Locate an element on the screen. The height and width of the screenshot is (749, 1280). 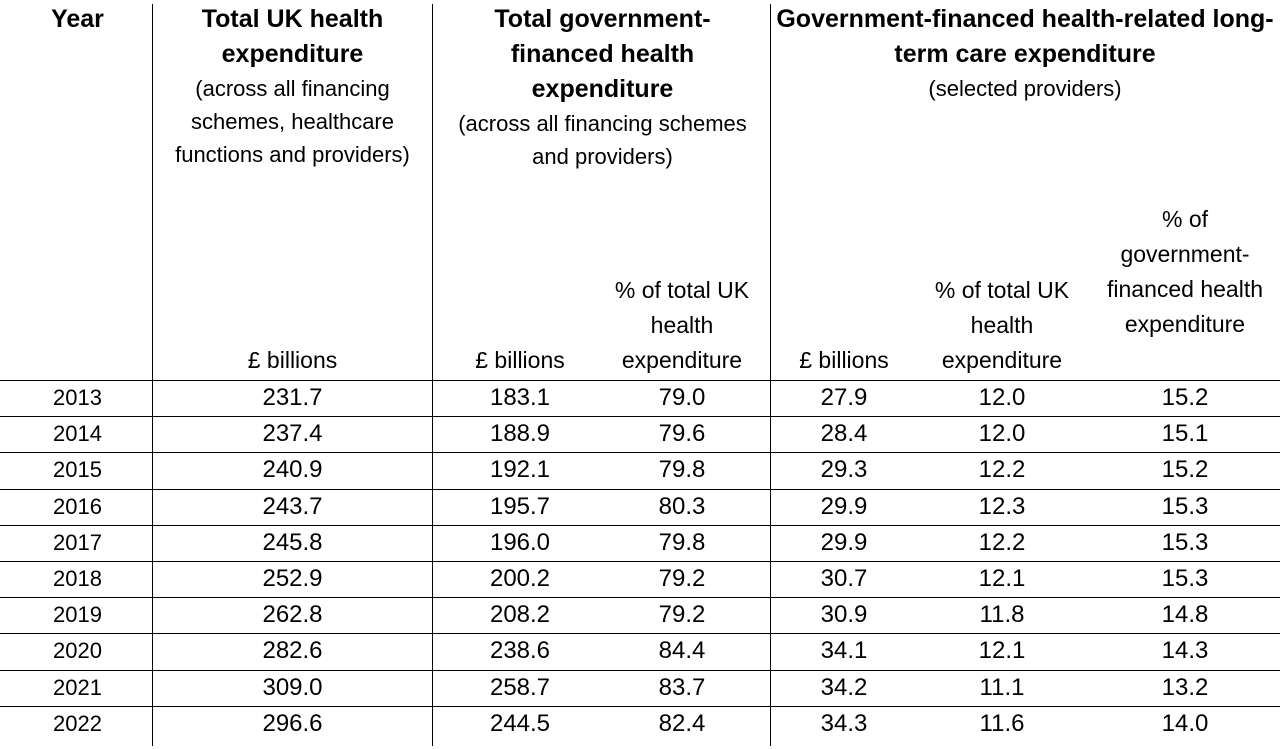
cell-ltc-billions: 34.3 is located at coordinates (844, 723).